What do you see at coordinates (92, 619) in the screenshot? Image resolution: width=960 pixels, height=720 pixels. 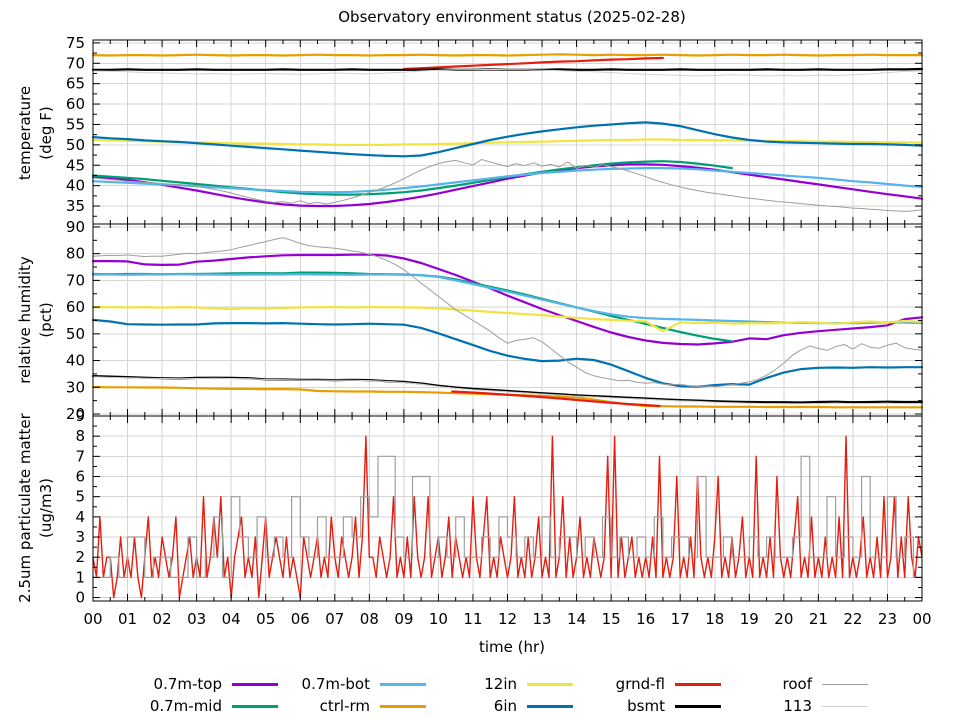 I see `xtick-0: 00` at bounding box center [92, 619].